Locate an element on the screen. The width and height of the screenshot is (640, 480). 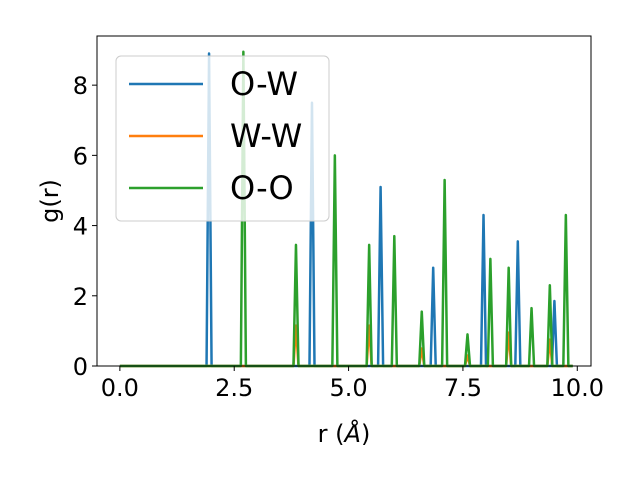
x-tick-label: 2.5 is located at coordinates (234, 388).